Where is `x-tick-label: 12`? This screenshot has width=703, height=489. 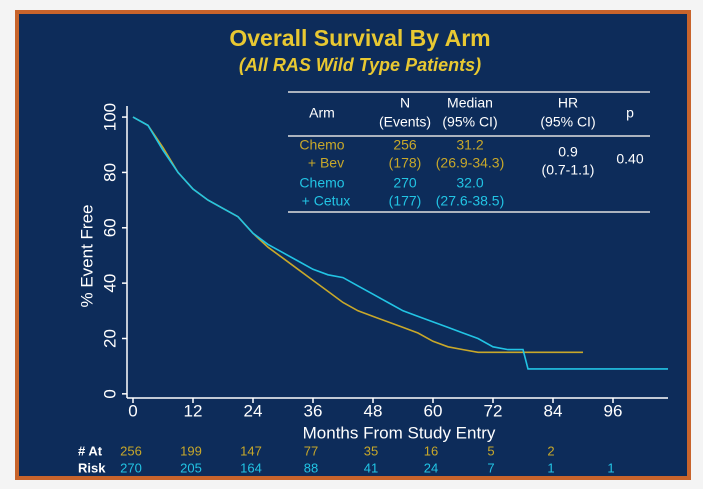 x-tick-label: 12 is located at coordinates (193, 410).